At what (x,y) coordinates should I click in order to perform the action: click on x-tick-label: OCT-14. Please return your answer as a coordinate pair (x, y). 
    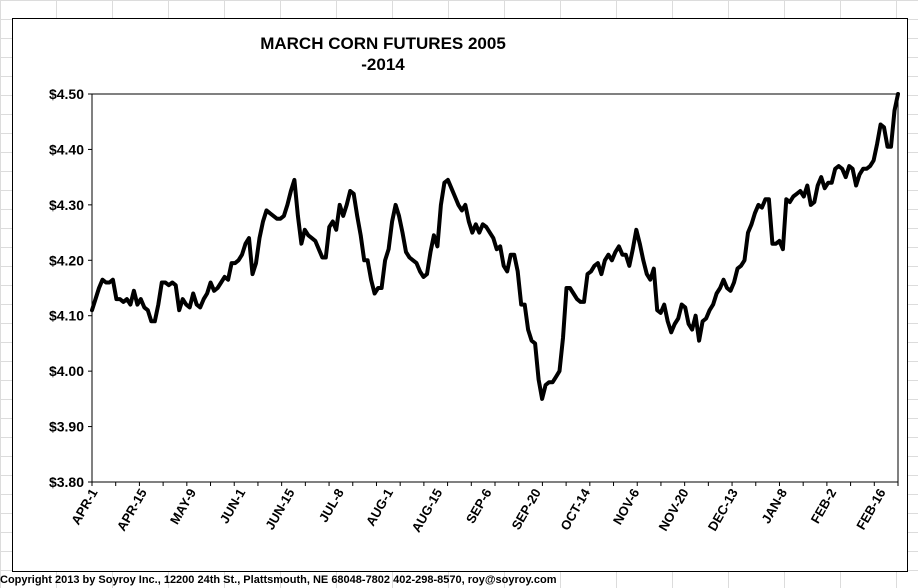
    Looking at the image, I should click on (575, 509).